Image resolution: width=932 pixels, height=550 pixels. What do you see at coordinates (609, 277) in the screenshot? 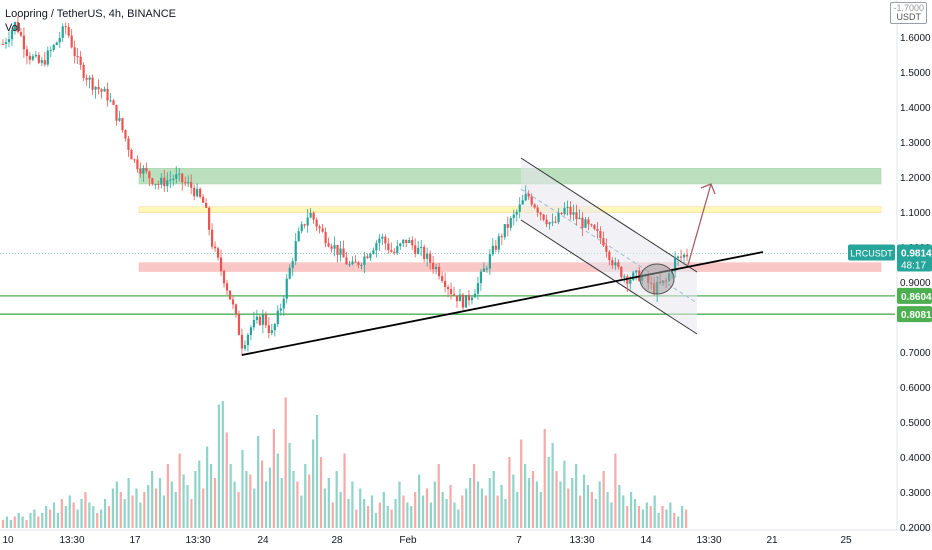
I see `channel-lower-line` at bounding box center [609, 277].